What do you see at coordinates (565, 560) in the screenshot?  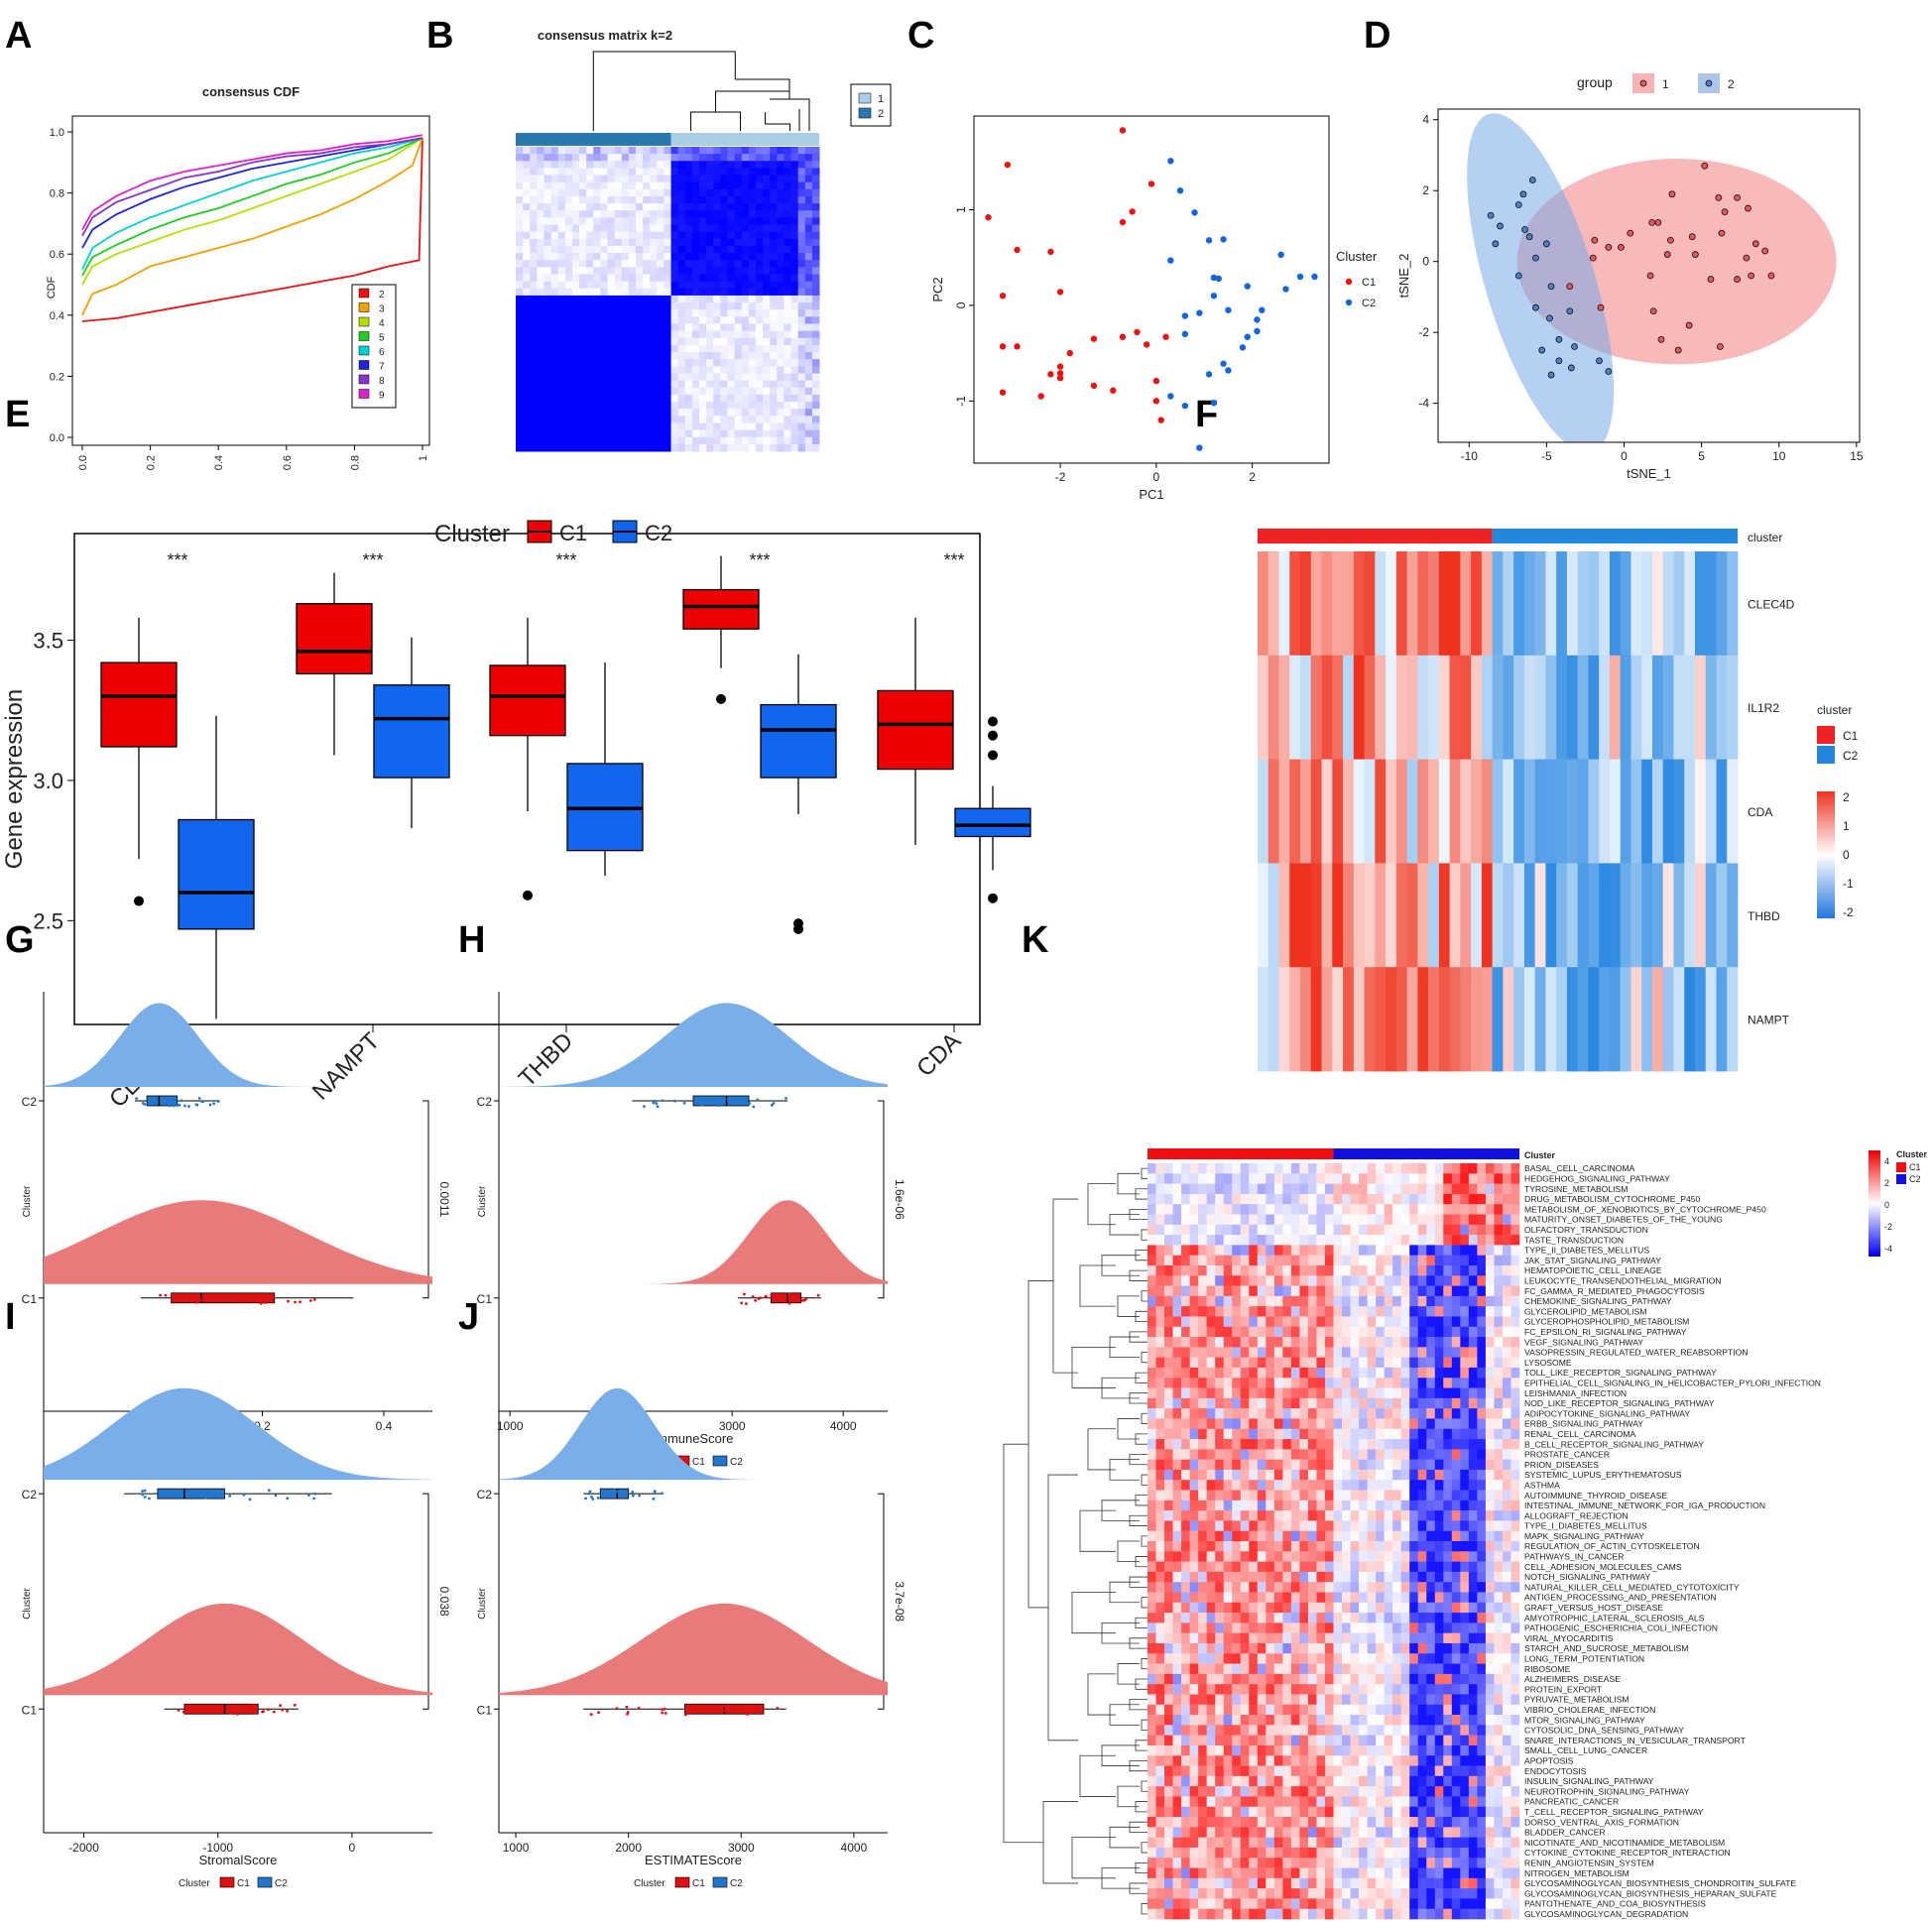 I see `significance-mark: ***` at bounding box center [565, 560].